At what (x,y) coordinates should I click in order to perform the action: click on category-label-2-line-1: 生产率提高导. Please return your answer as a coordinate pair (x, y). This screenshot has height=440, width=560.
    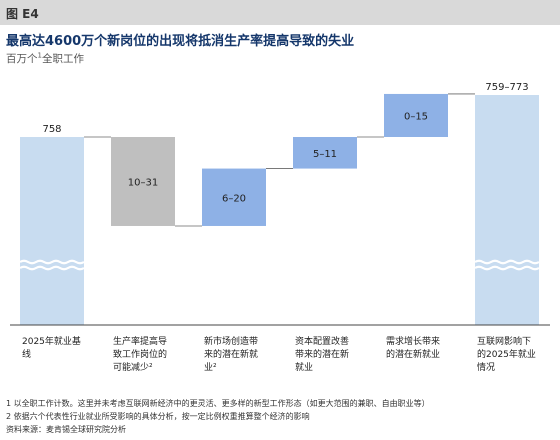
    Looking at the image, I should click on (140, 341).